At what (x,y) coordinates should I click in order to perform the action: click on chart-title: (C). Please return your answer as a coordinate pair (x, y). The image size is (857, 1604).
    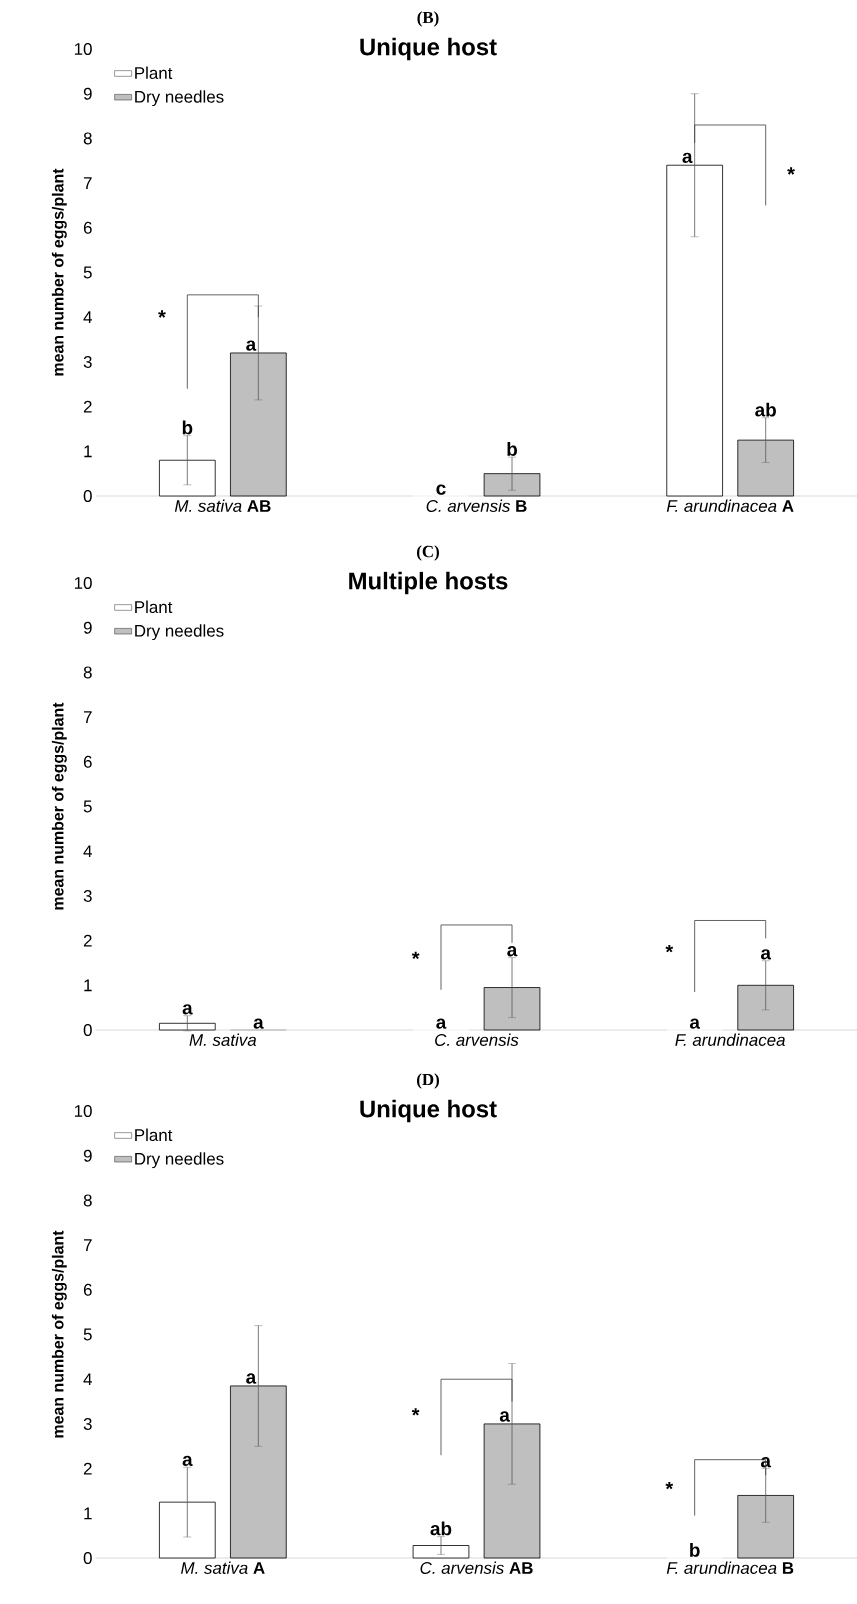
    Looking at the image, I should click on (427, 553).